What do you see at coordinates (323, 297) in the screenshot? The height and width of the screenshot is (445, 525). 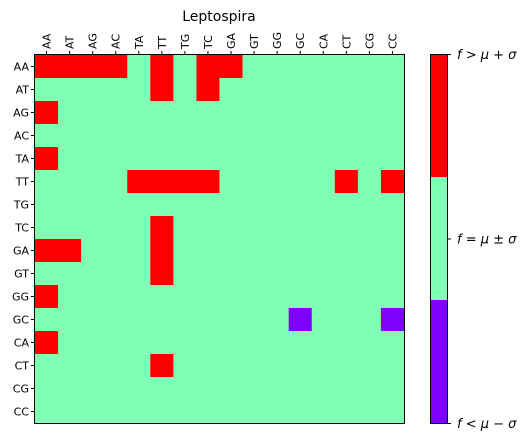 I see `heatmap-cell-GG-CA` at bounding box center [323, 297].